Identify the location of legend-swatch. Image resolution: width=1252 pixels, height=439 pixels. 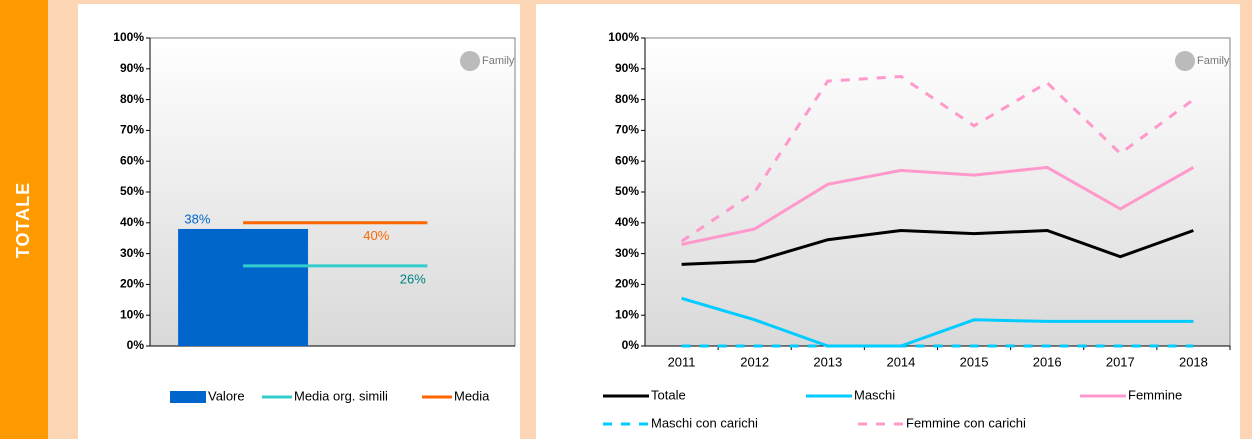
(188, 397).